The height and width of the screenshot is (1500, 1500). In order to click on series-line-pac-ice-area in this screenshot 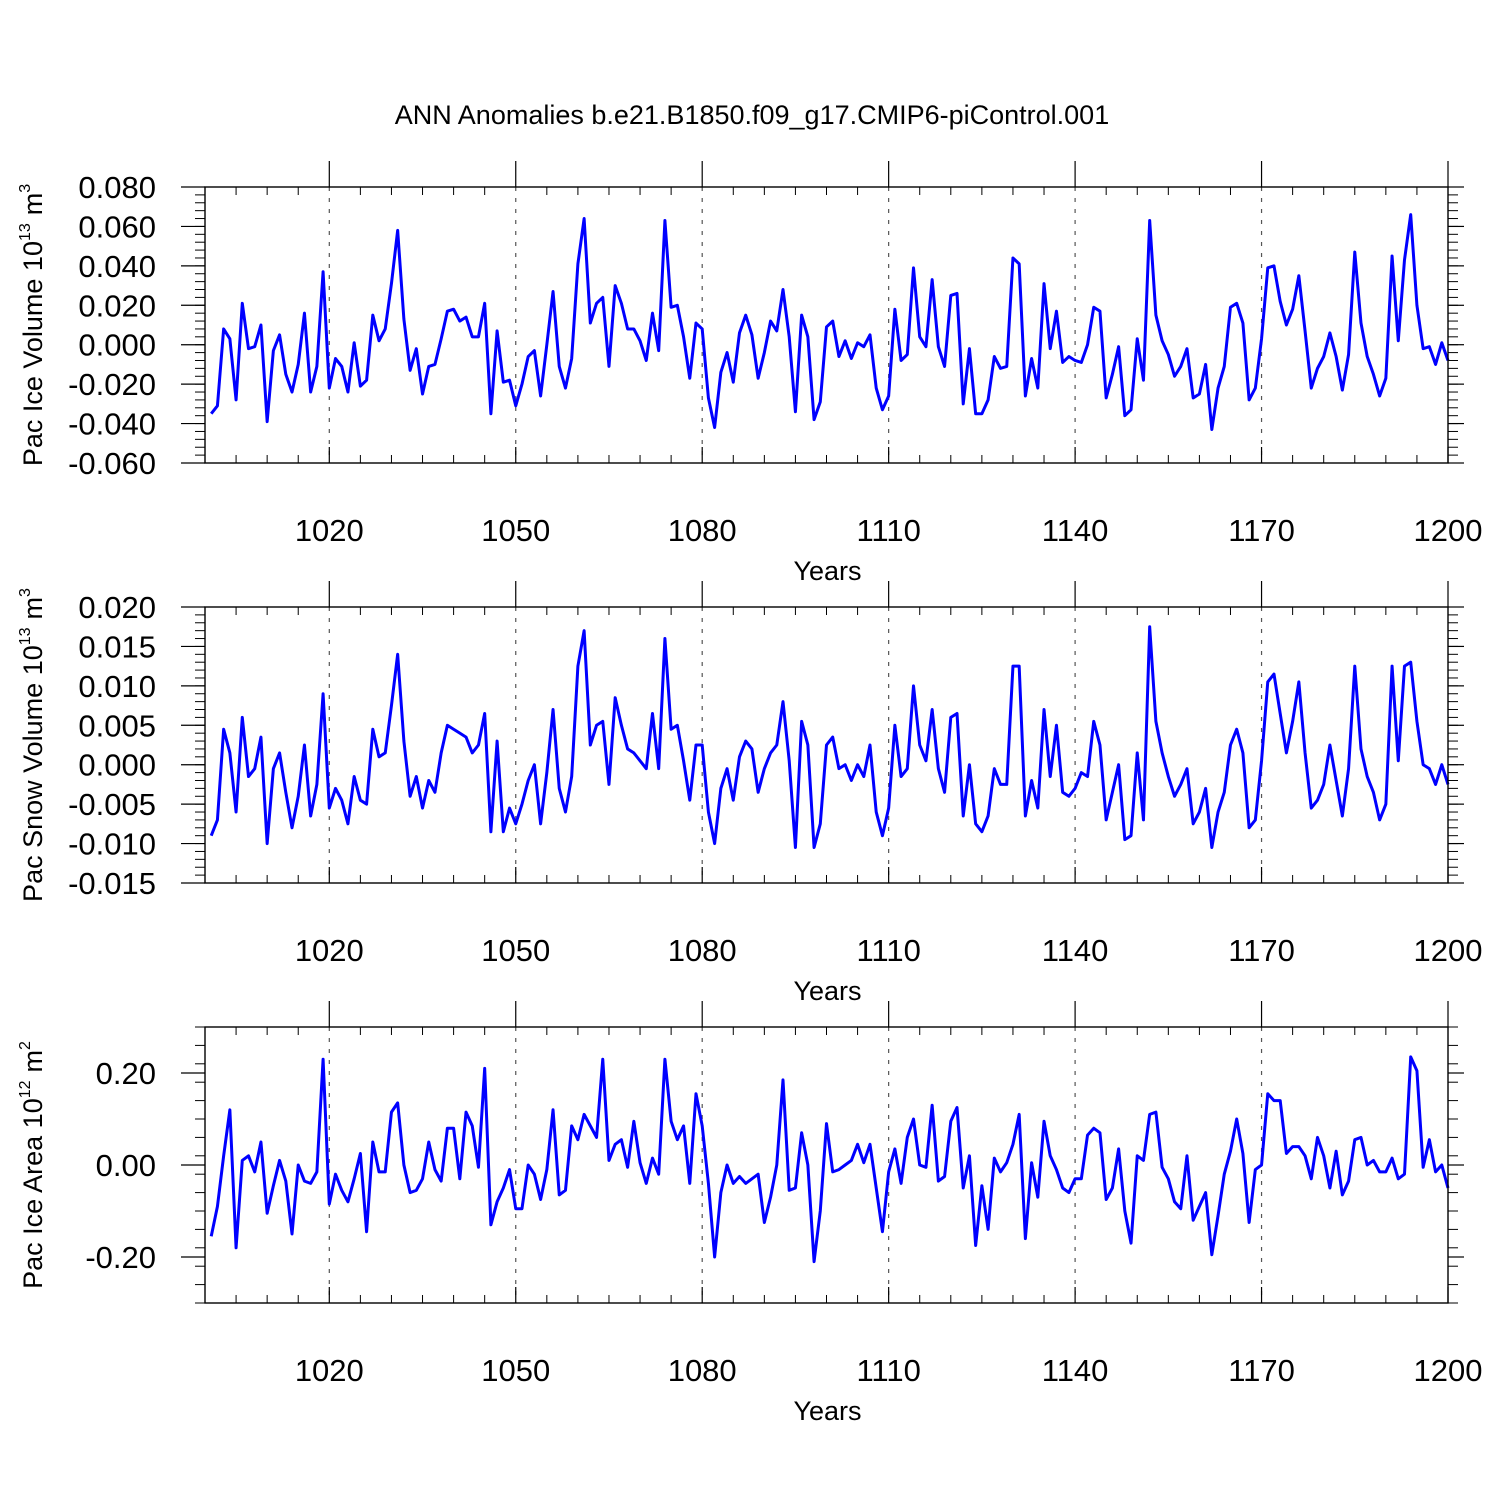, I will do `click(829, 1159)`.